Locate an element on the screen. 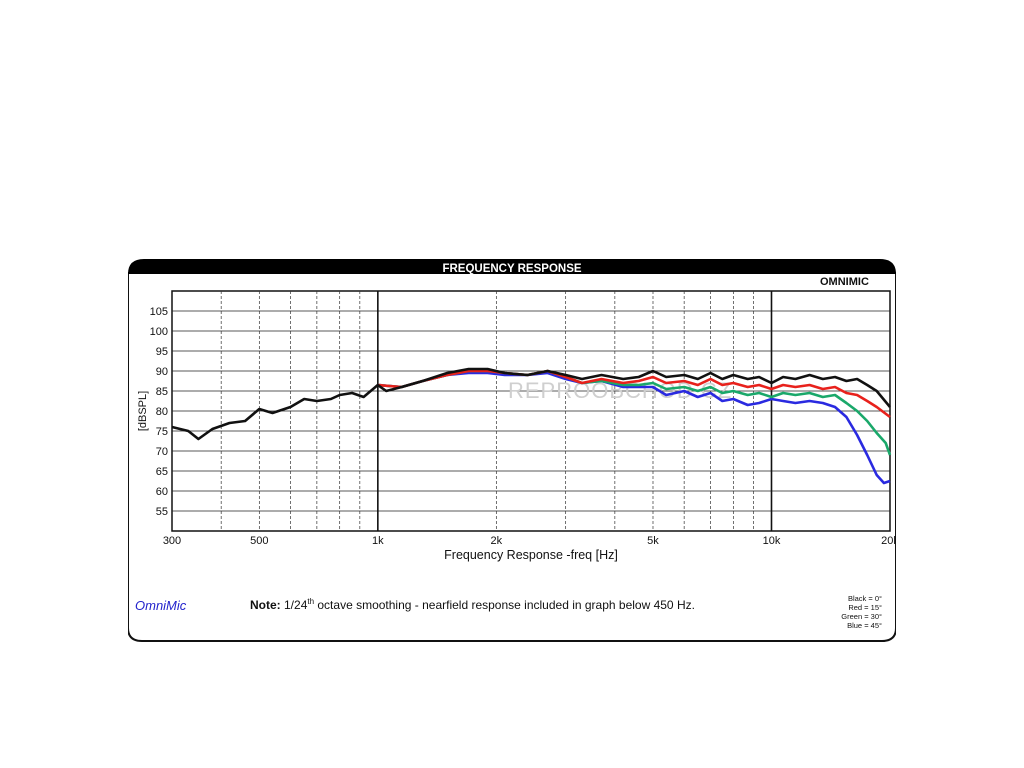  x-tick-labels: 300 500 1k 2k 5k 10k 20k is located at coordinates (529, 541).